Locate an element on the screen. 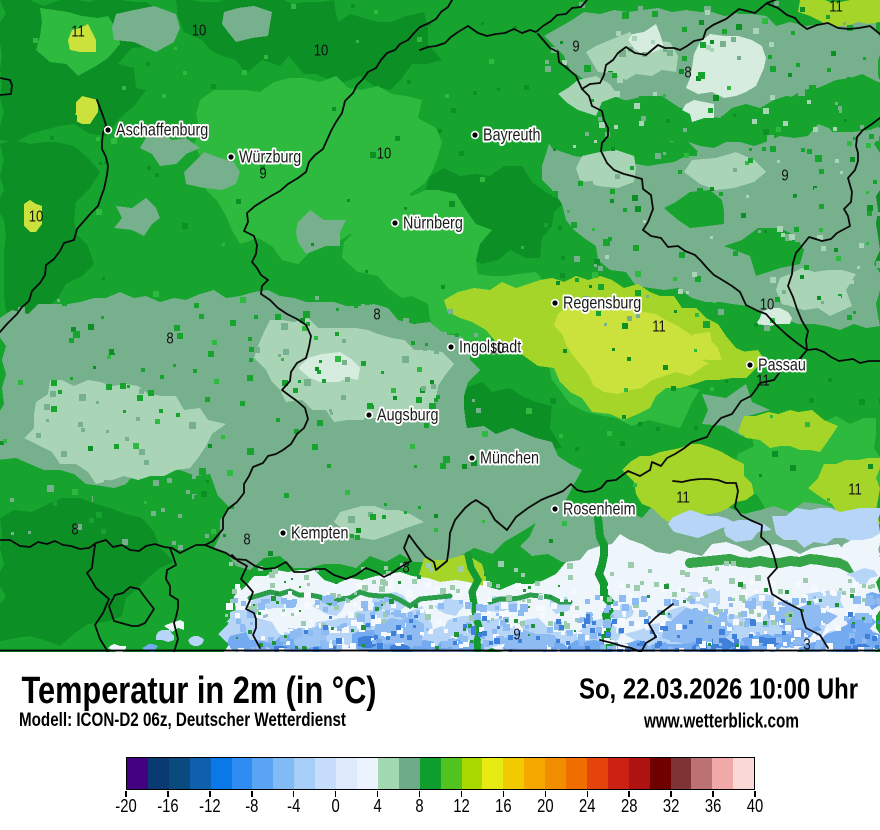 The height and width of the screenshot is (830, 880). svg-text: Augsburg is located at coordinates (407, 415).